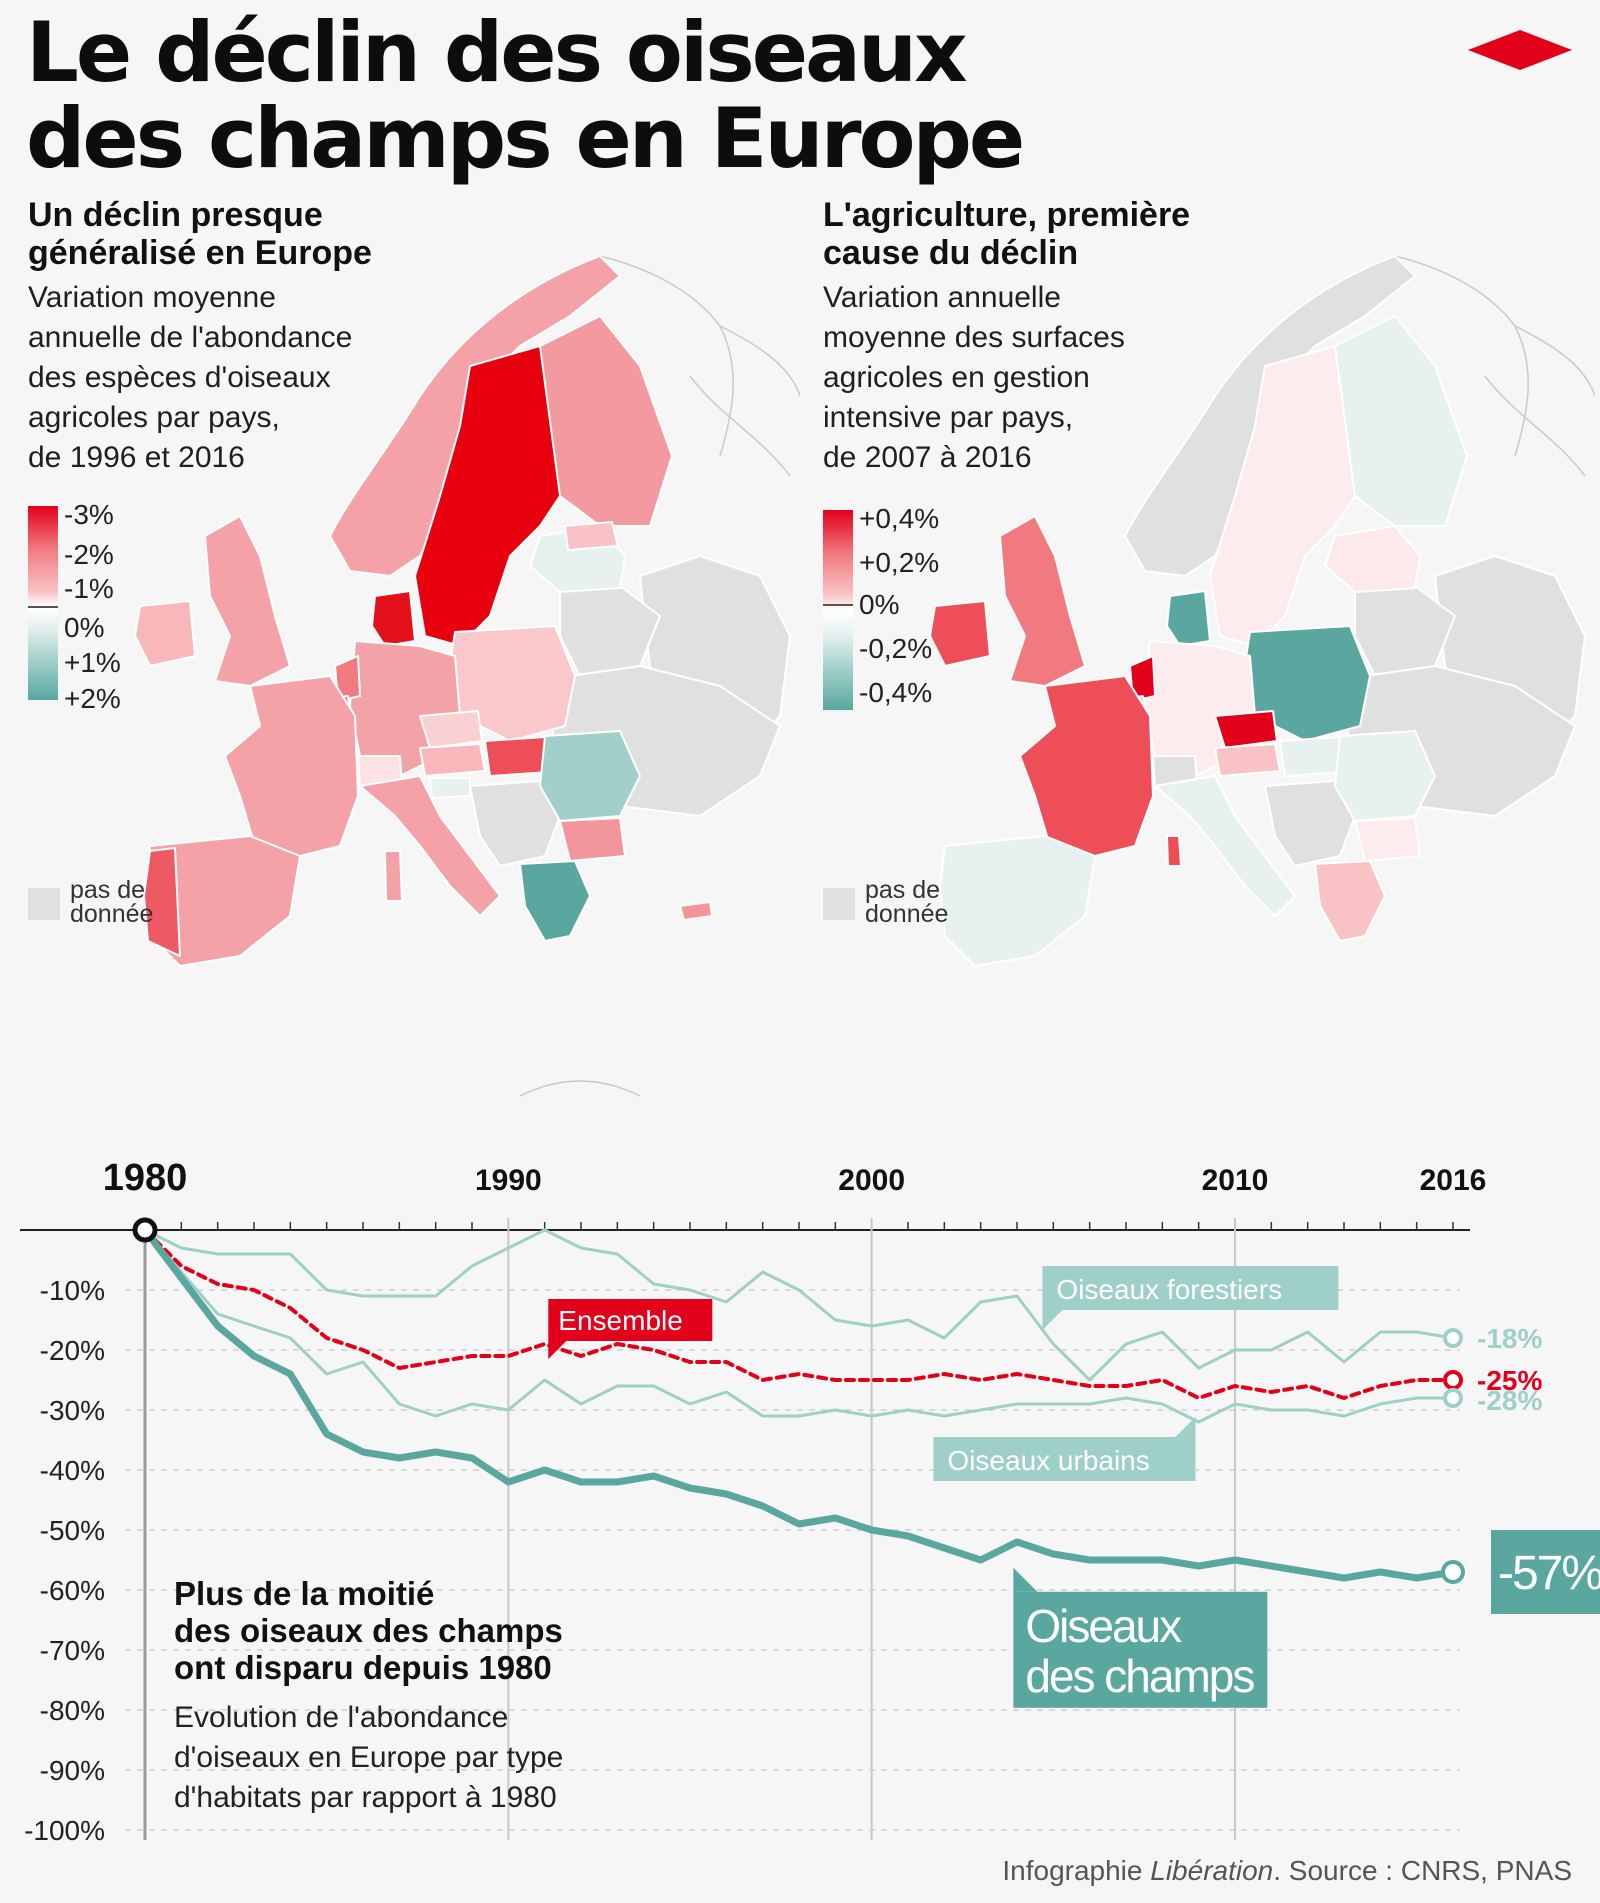 This screenshot has width=1600, height=1903. I want to click on map-estonia, so click(591, 536).